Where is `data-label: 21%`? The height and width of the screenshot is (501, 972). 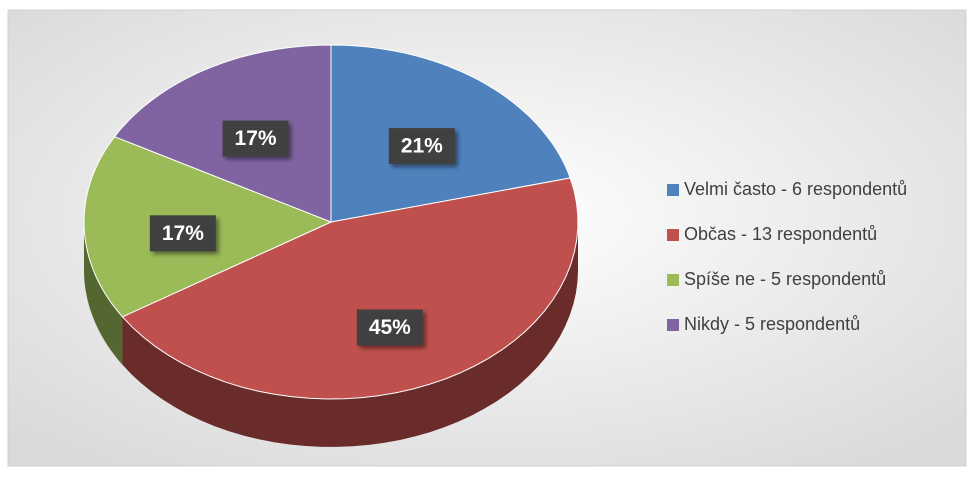
data-label: 21% is located at coordinates (422, 146).